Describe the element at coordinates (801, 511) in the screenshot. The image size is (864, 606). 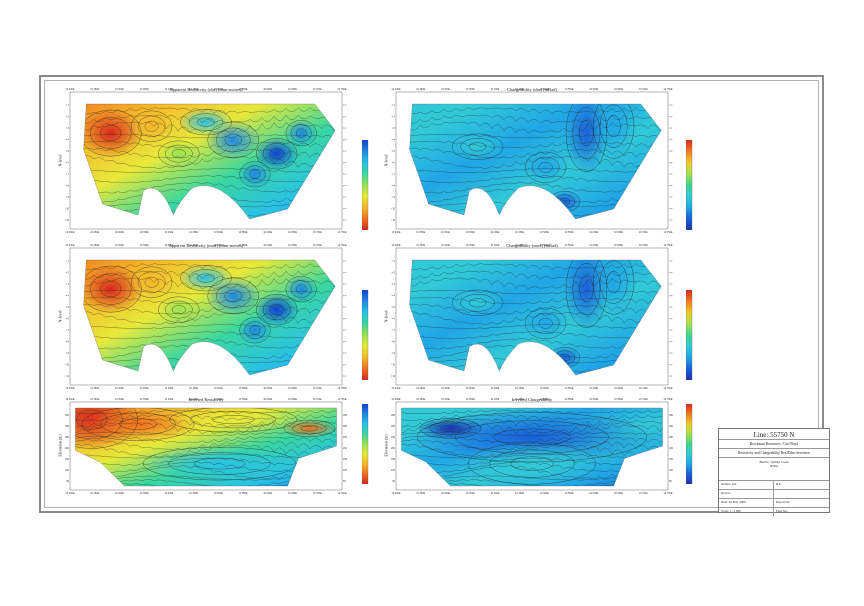
I see `plate-label: Plate No:` at that location.